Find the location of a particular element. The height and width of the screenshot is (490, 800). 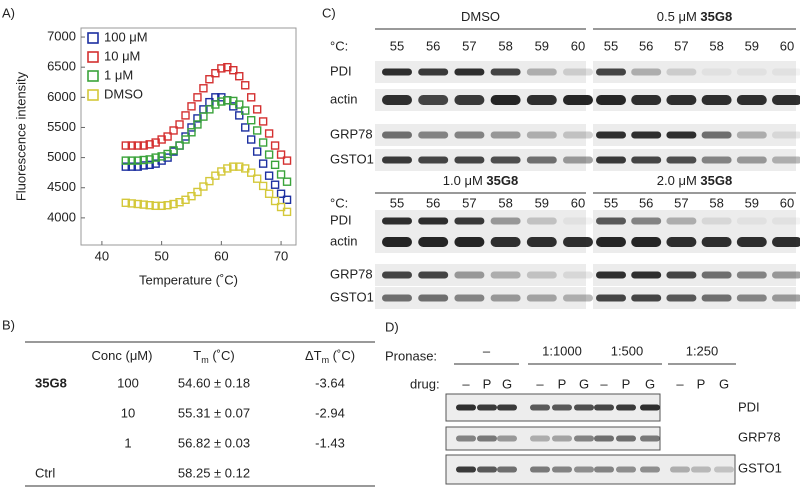

pronase-ratio: – is located at coordinates (487, 350).